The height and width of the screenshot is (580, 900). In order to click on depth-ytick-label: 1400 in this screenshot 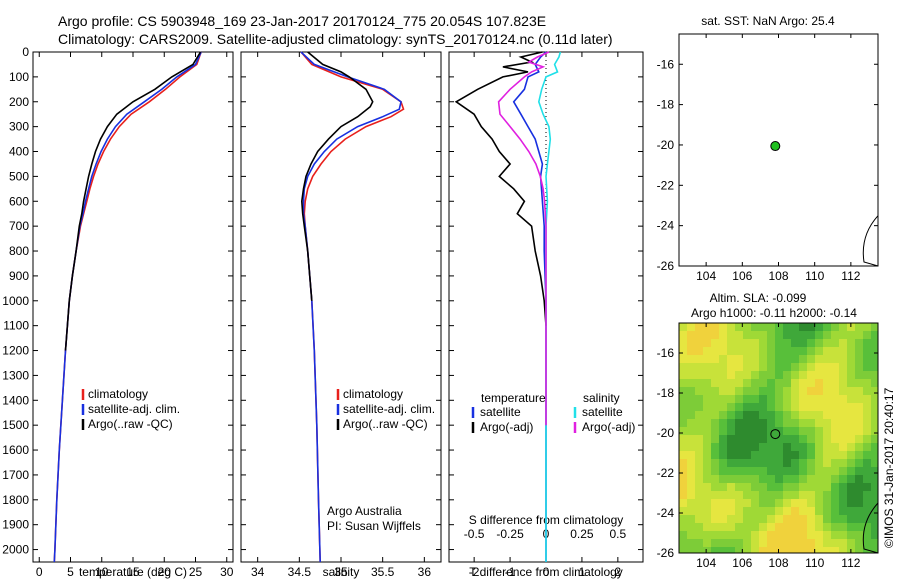, I will do `click(15, 400)`.